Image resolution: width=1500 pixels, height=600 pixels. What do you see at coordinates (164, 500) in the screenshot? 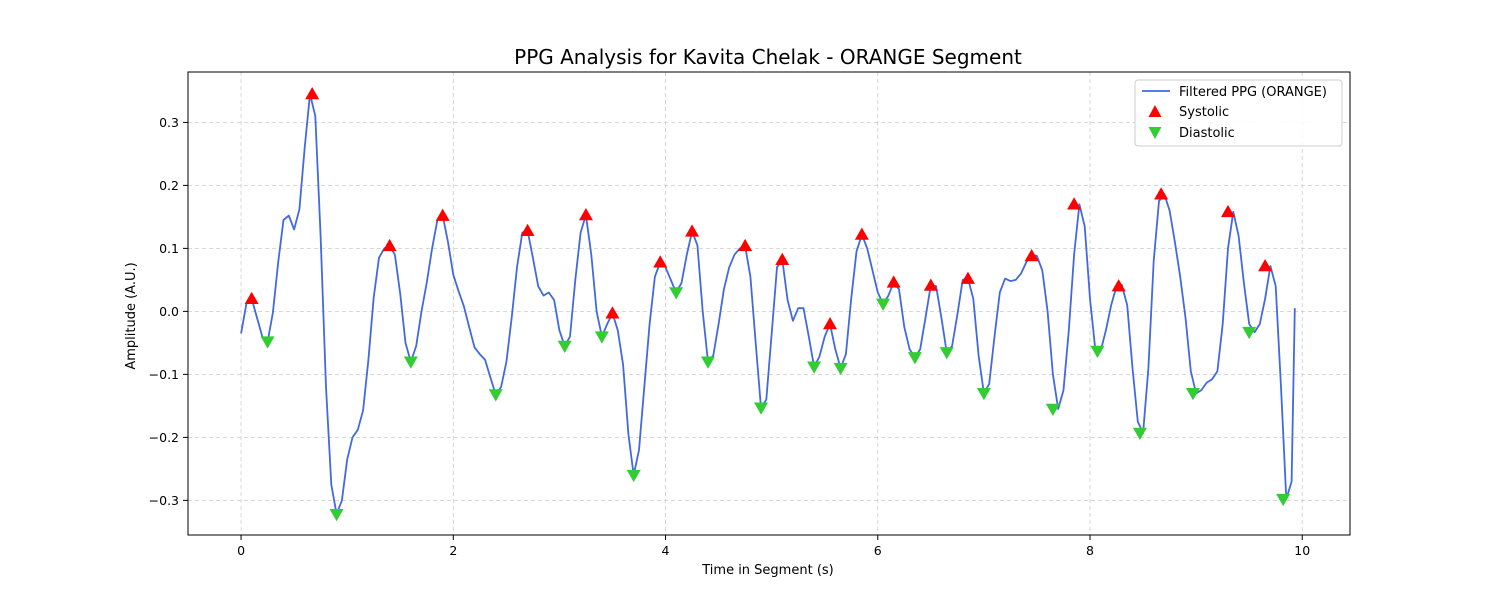
I see `y-tick-label: −0.3` at bounding box center [164, 500].